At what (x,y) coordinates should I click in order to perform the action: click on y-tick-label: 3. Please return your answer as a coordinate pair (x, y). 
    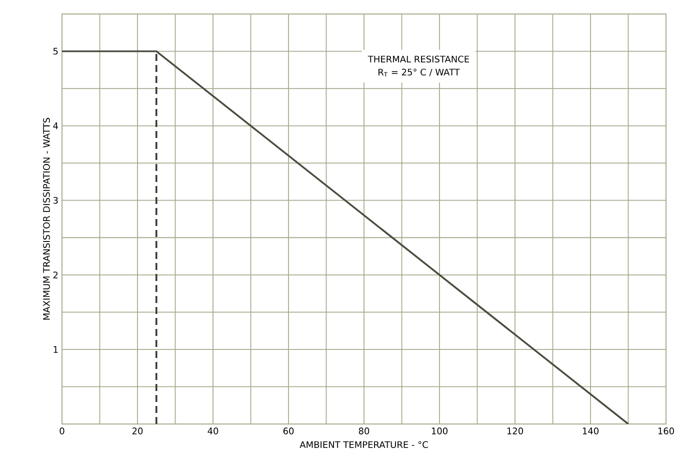
    Looking at the image, I should click on (55, 200).